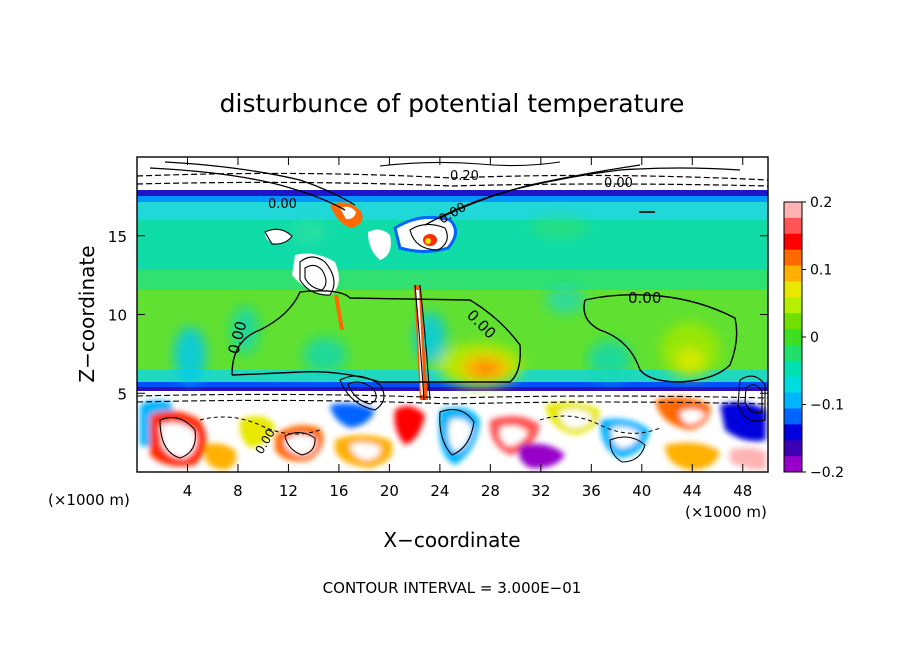  What do you see at coordinates (827, 406) in the screenshot?
I see `colorbar-tick-label: −0.1` at bounding box center [827, 406].